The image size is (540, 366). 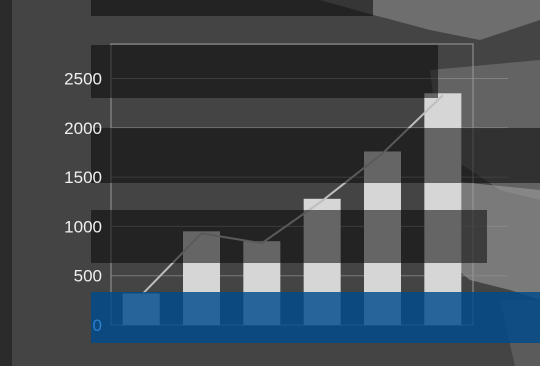 What do you see at coordinates (430, 20) in the screenshot?
I see `map-landmass-top` at bounding box center [430, 20].